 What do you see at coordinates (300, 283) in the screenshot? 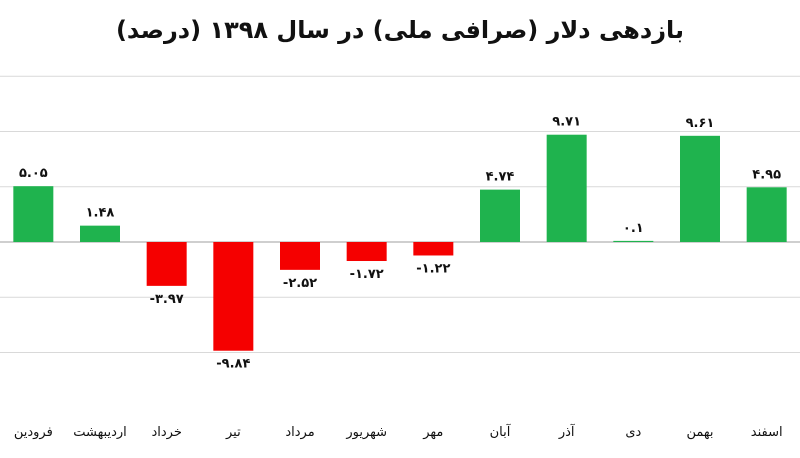
I see `data-label-5: -۲.۵۲` at bounding box center [300, 283].